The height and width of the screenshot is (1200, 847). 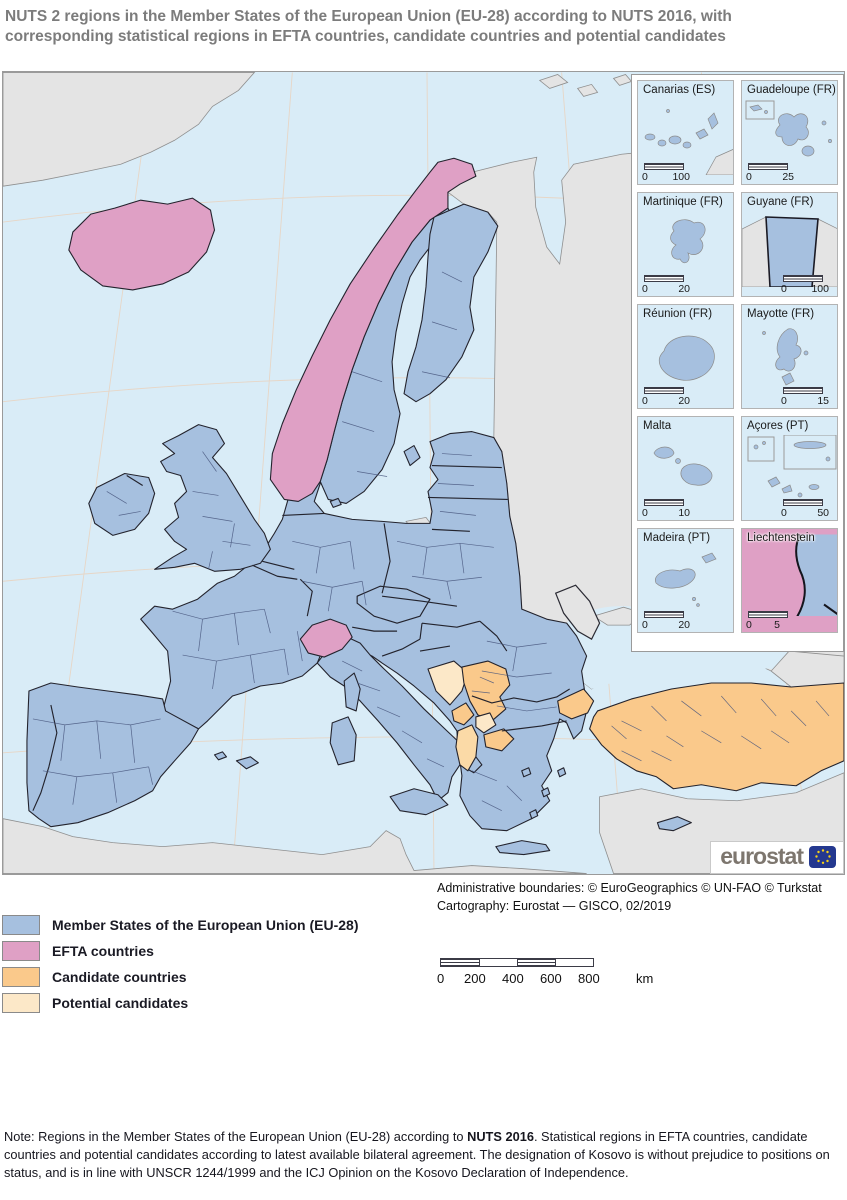 What do you see at coordinates (295, 846) in the screenshot?
I see `north-africa-shape` at bounding box center [295, 846].